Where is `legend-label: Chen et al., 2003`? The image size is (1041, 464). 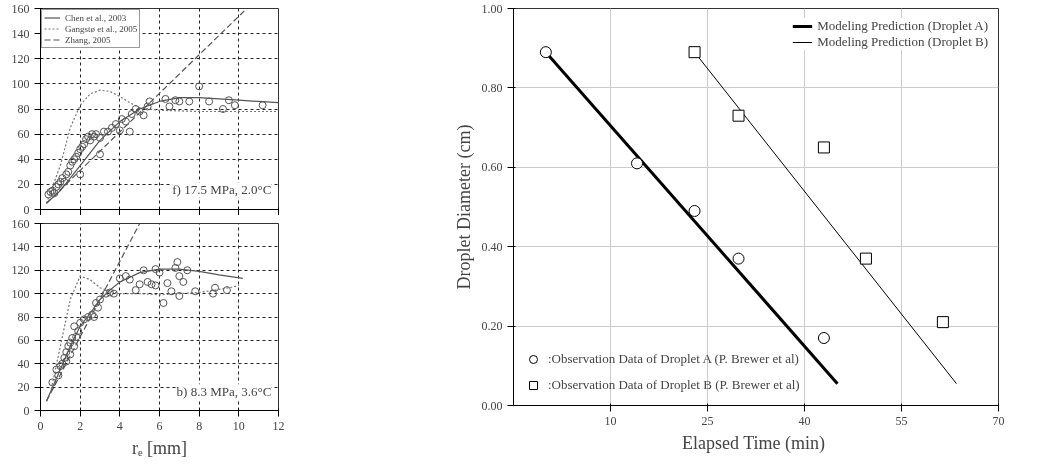 legend-label: Chen et al., 2003 is located at coordinates (96, 17).